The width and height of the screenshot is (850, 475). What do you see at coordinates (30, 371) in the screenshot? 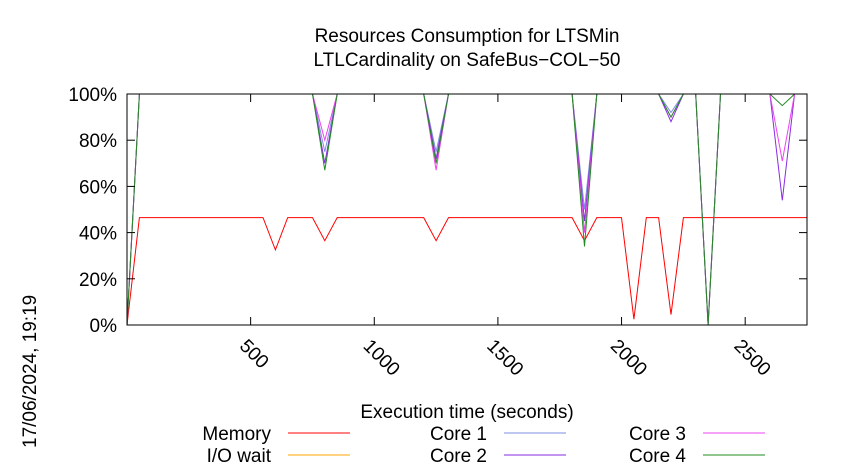
I see `timestamp: 17/06/2024, 19:19` at bounding box center [30, 371].